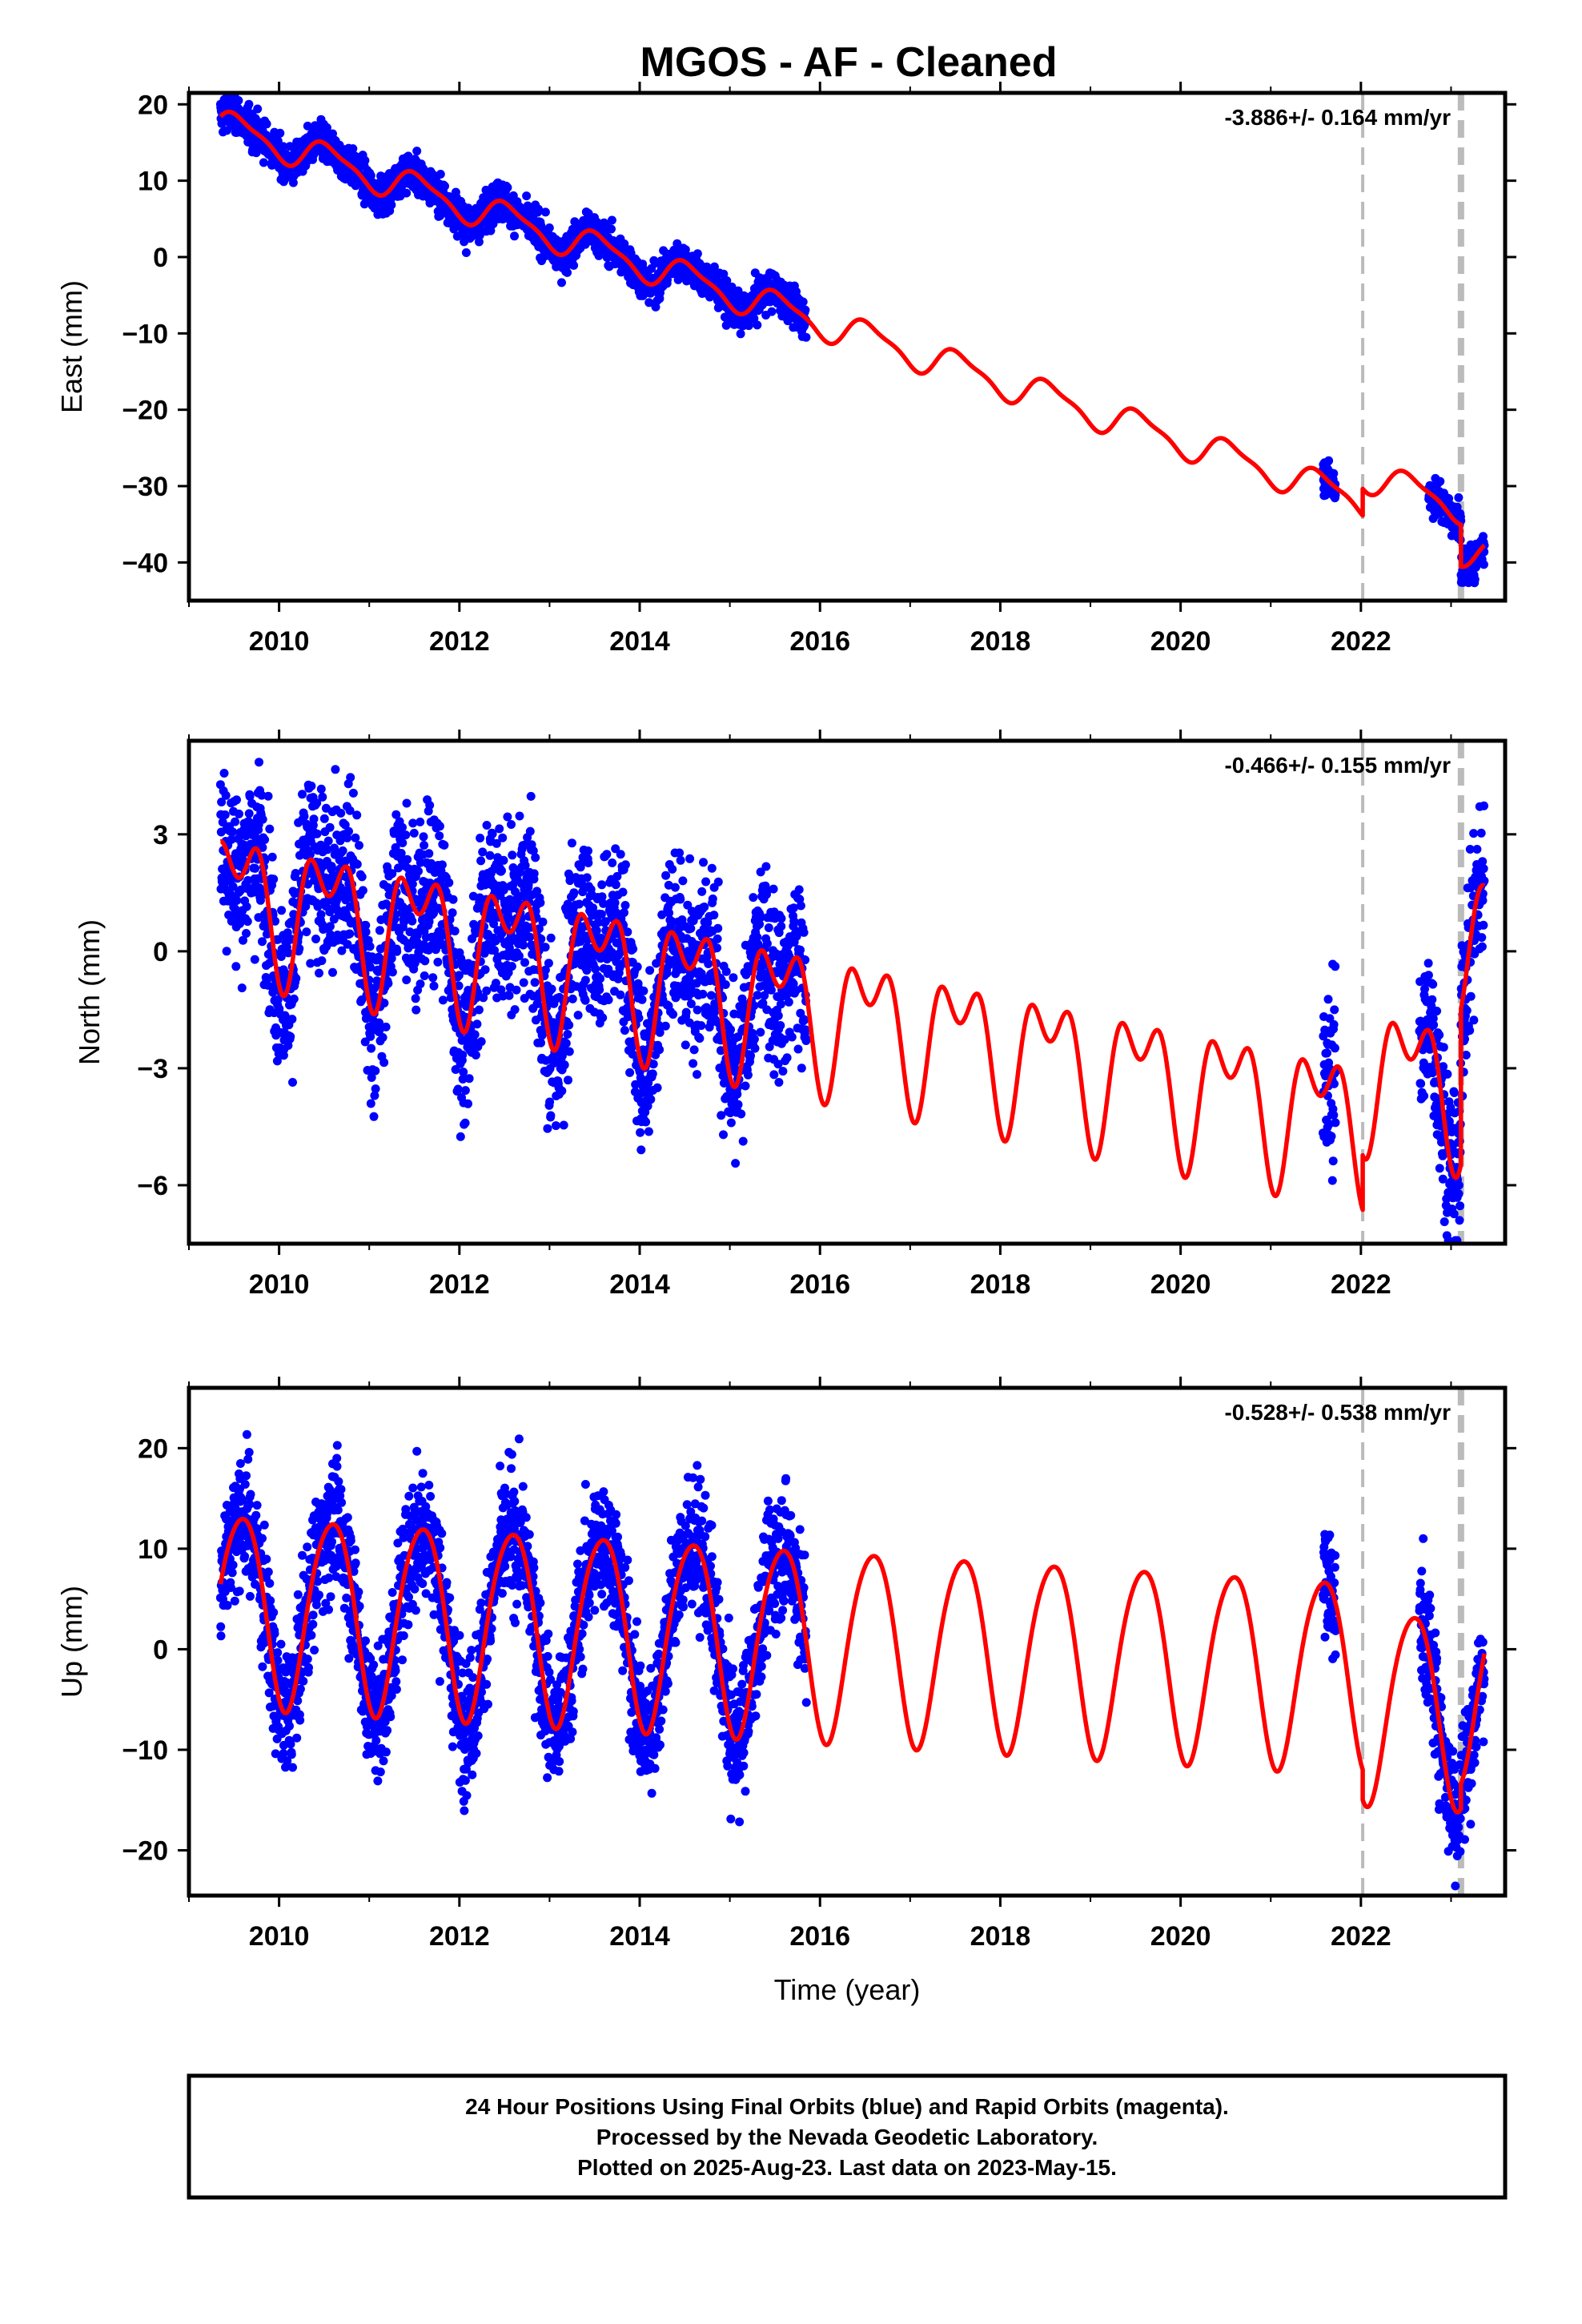  Describe the element at coordinates (849, 62) in the screenshot. I see `figure-title: MGOS - AF - Cleaned` at that location.